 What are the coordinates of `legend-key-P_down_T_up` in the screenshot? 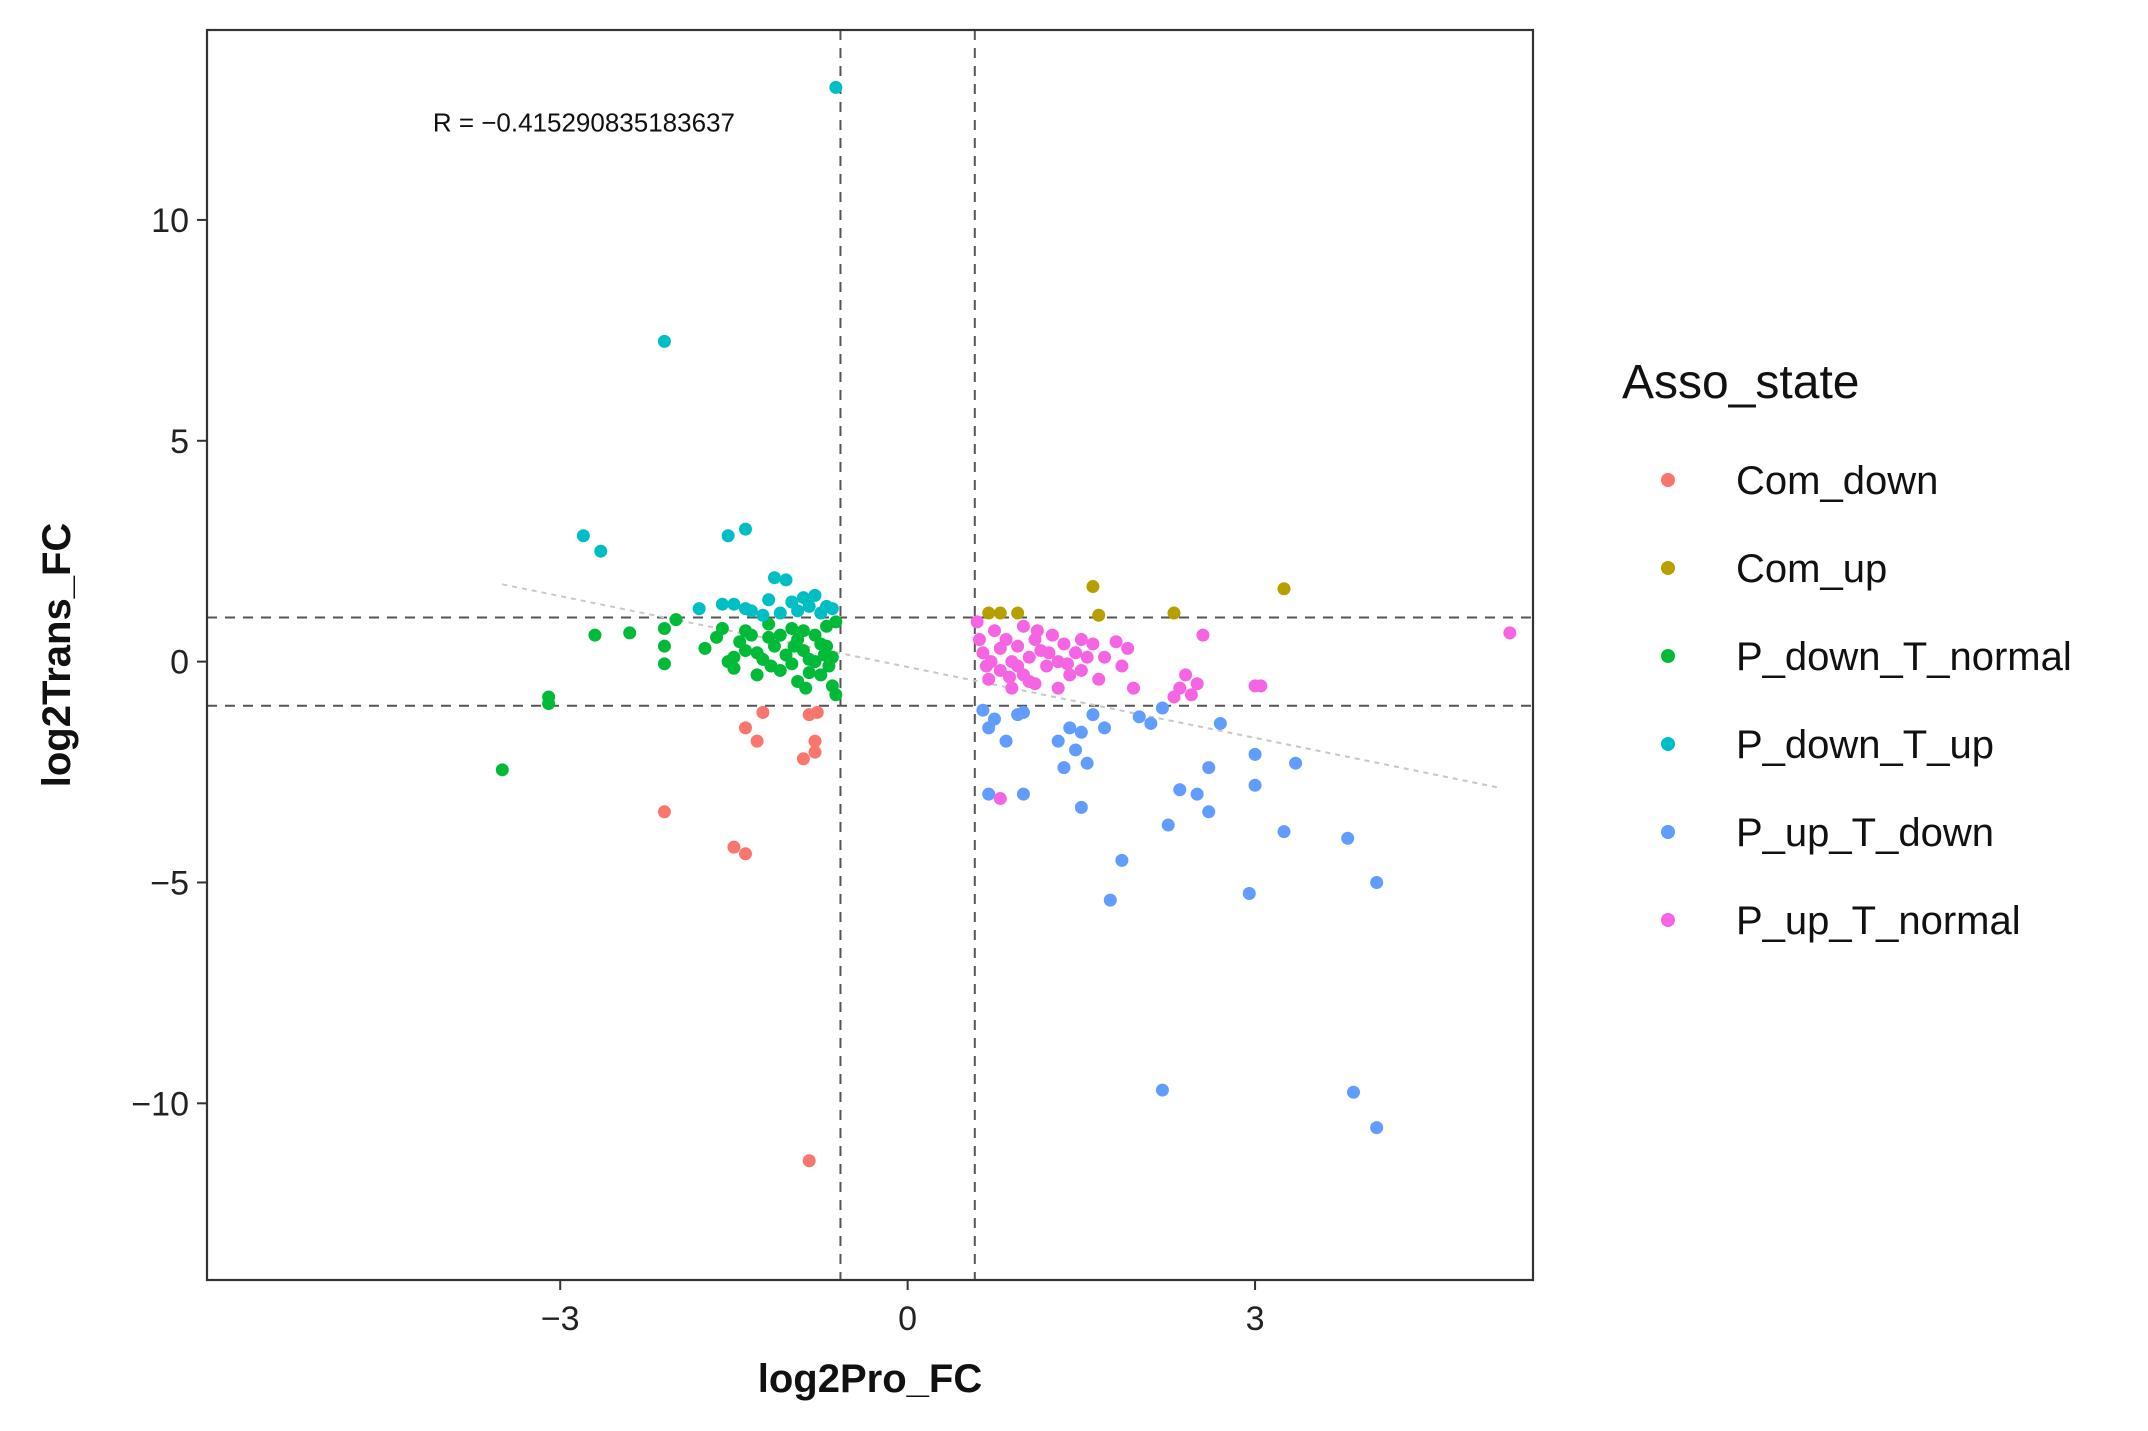 It's located at (1668, 744).